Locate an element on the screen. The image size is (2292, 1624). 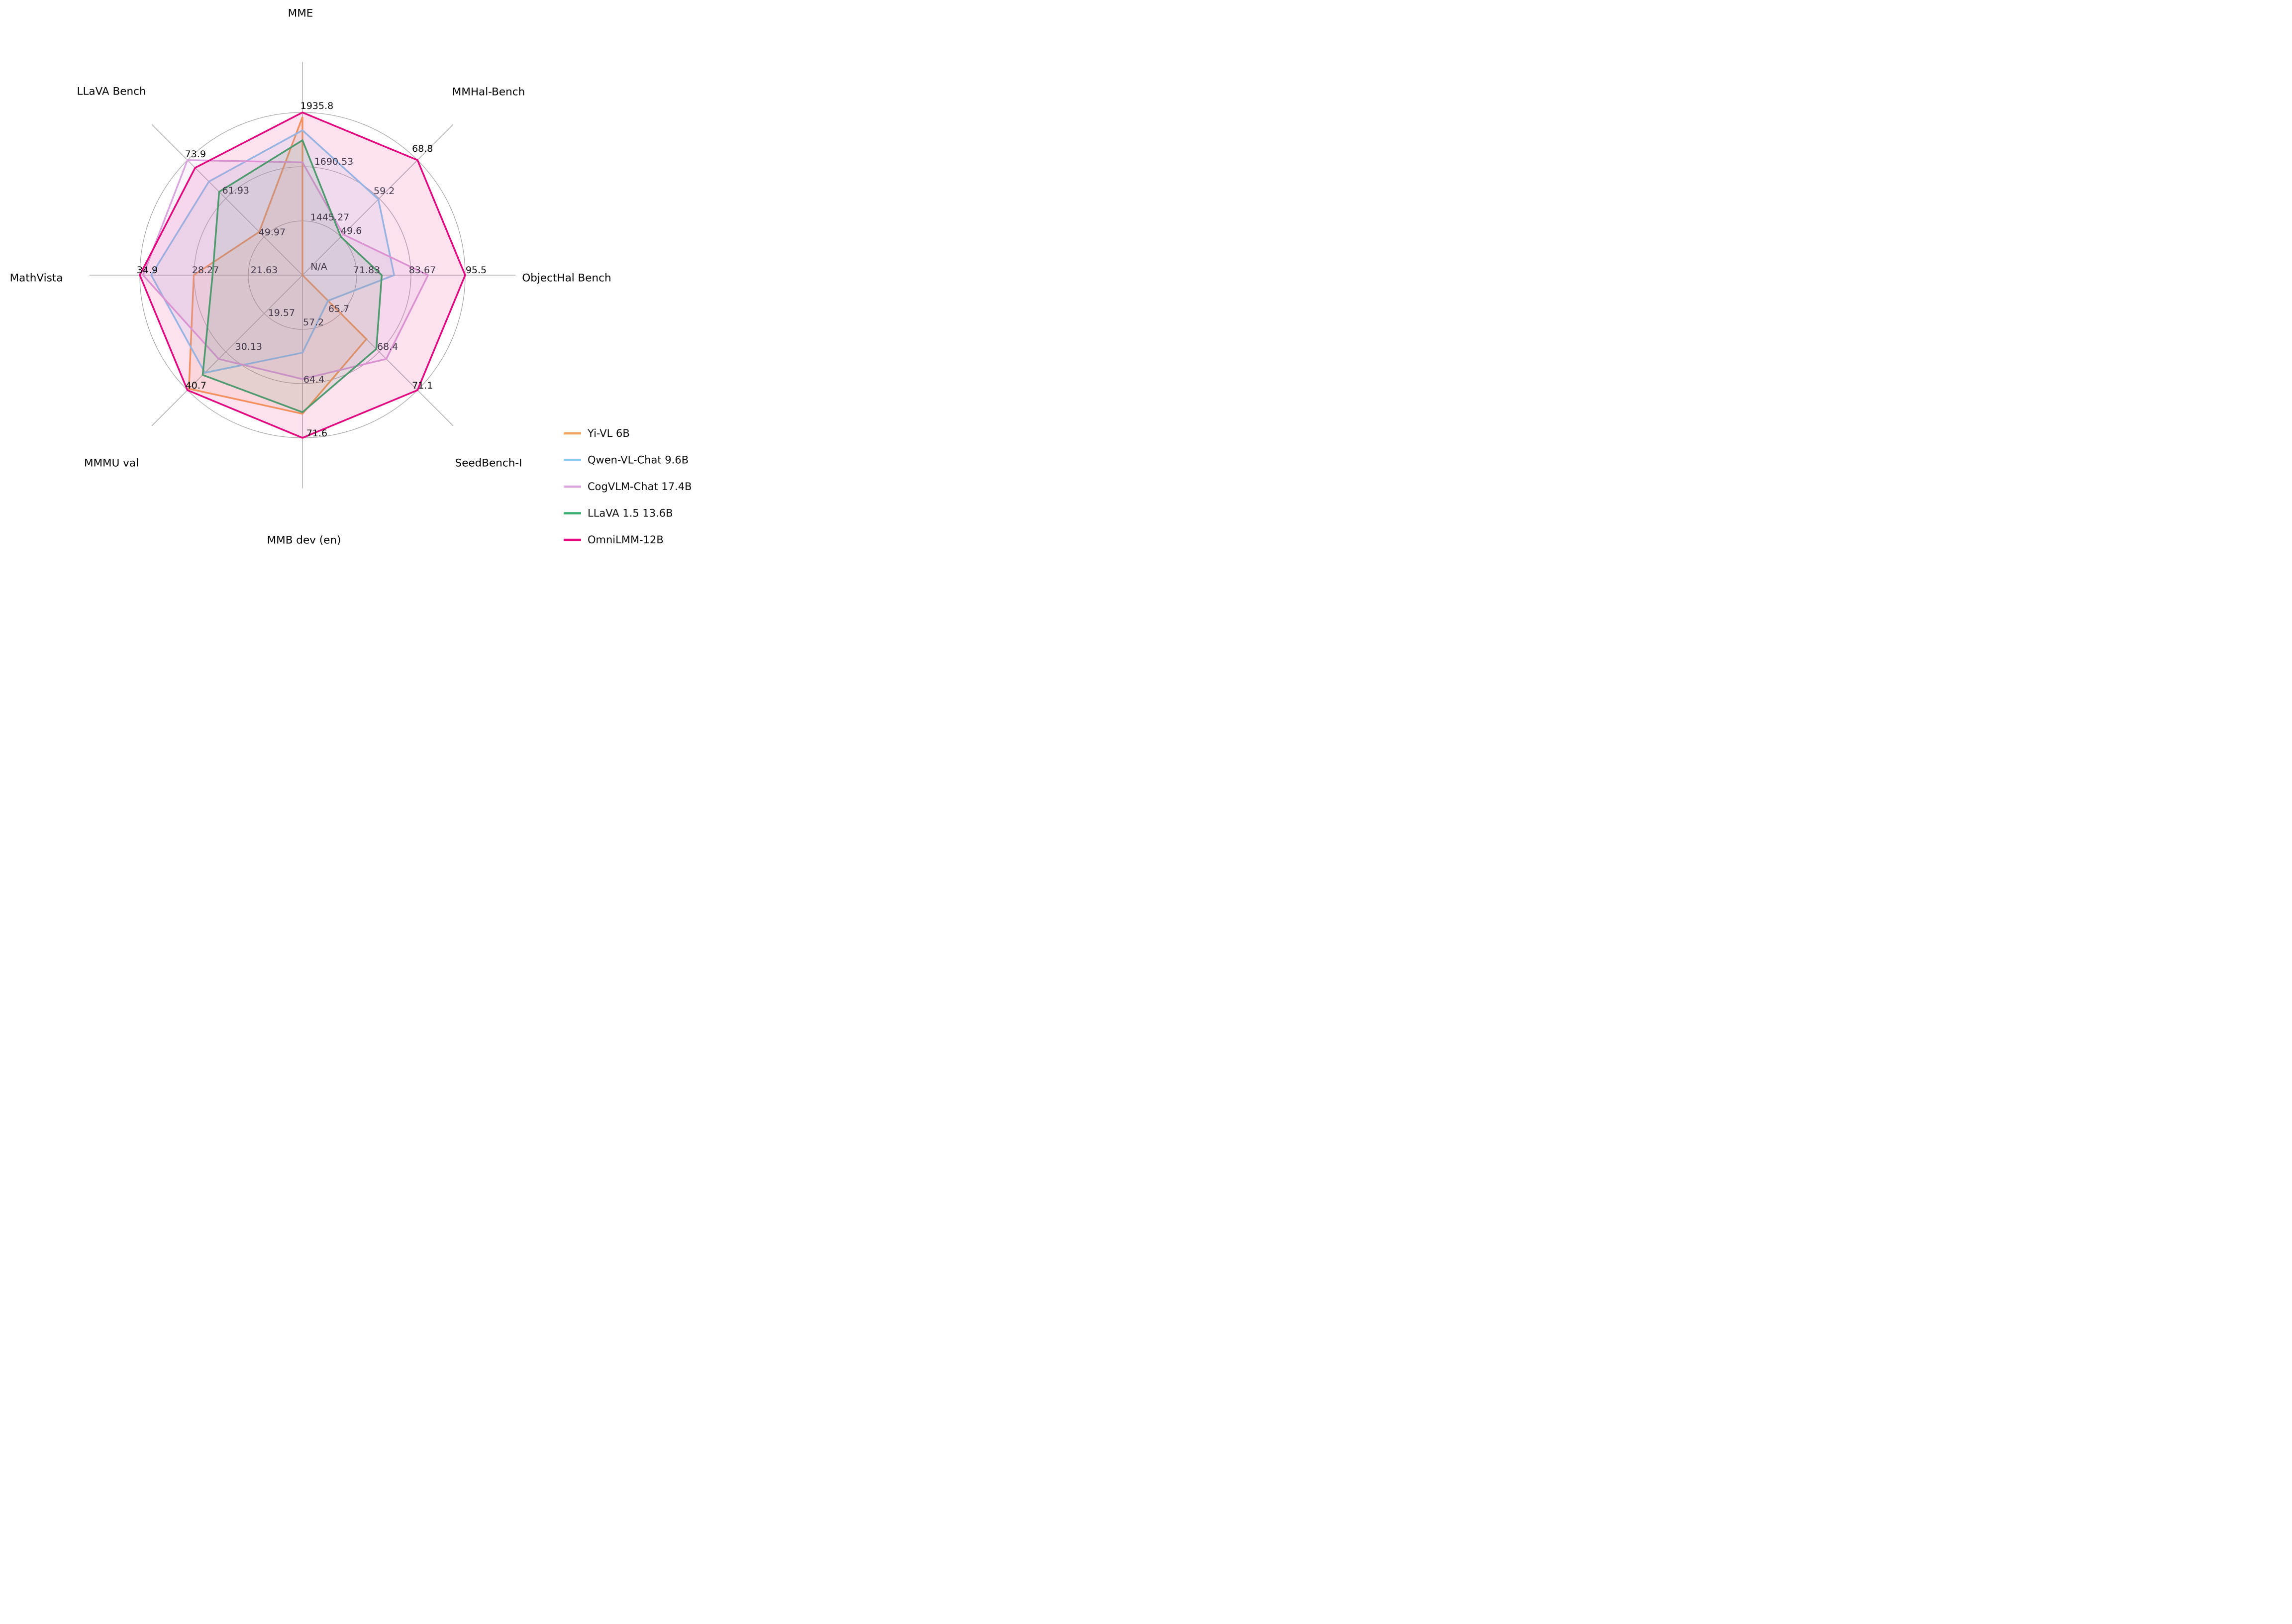
axis-spoke-llava-bench is located at coordinates (227, 200).